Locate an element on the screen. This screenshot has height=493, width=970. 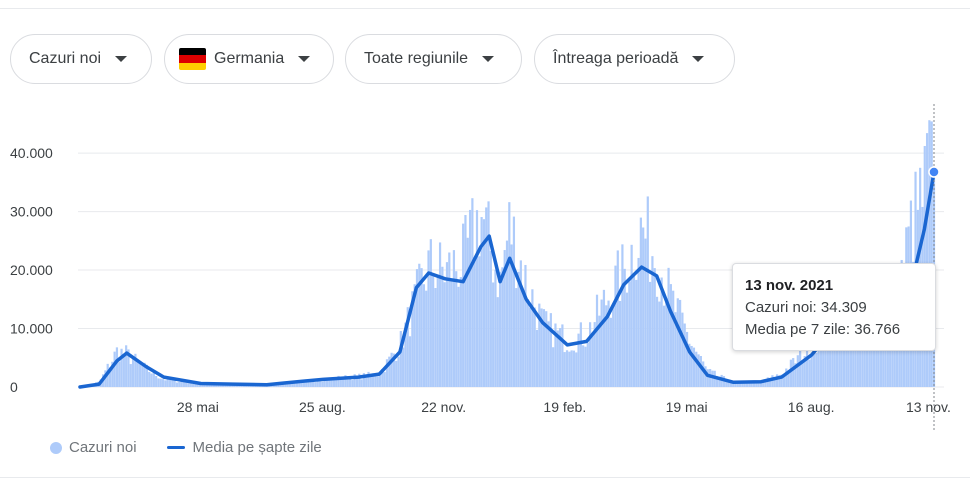
legend-seven-day-average-label: Media pe șapte zile is located at coordinates (257, 447).